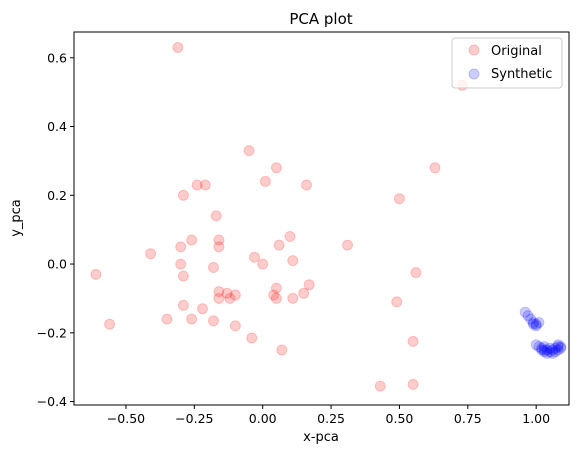  I want to click on y-axis-ticks: −0.4 −0.2 0.0 0.2 0.4 0.6, so click(55, 229).